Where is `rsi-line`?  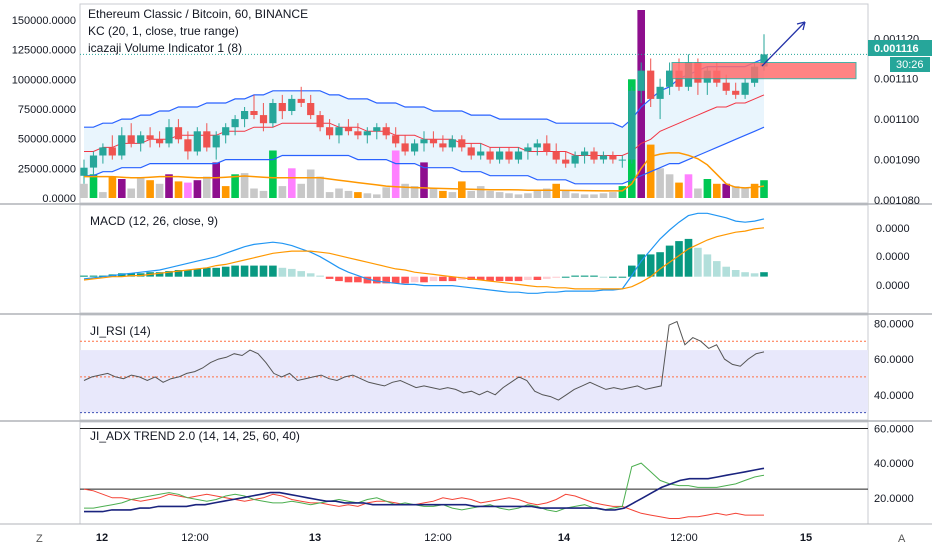 rsi-line is located at coordinates (424, 360).